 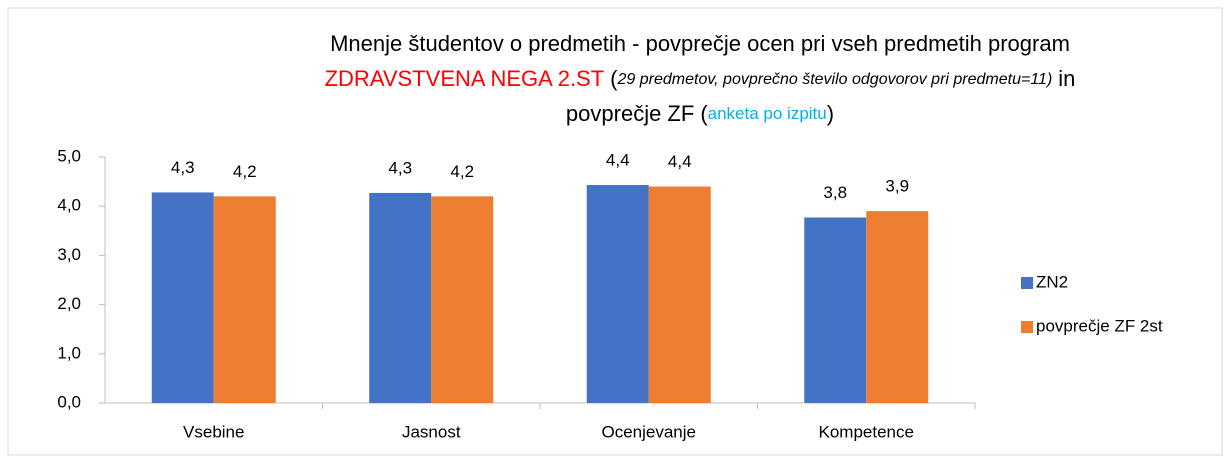 I want to click on x-tick-label: Ocenjevanje, so click(x=648, y=431).